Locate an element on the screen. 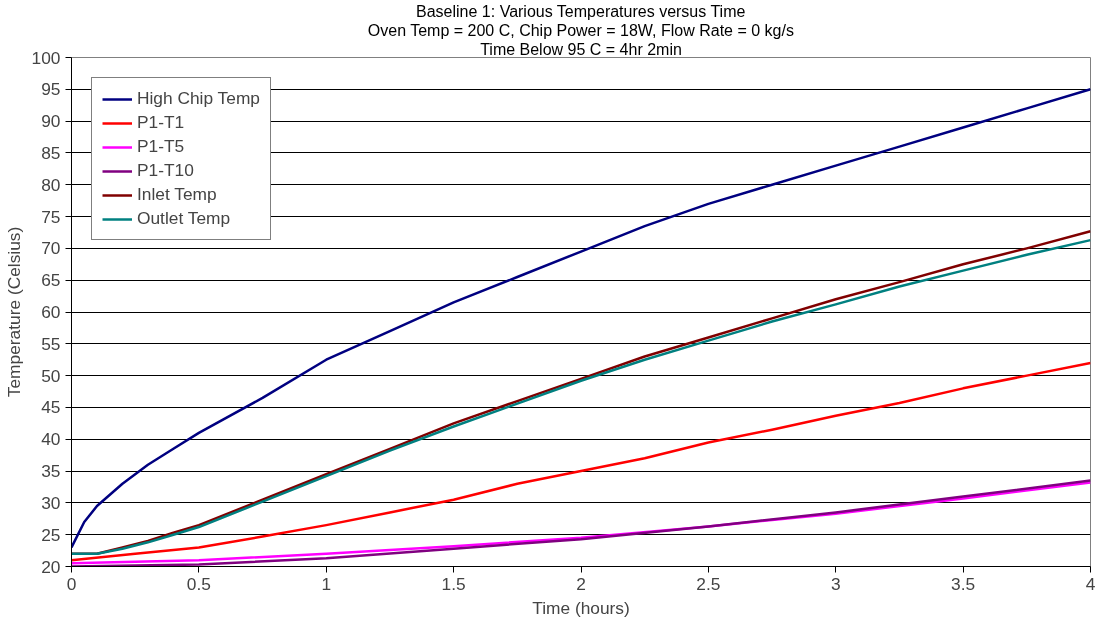 The height and width of the screenshot is (626, 1099). y-tick-label: 20 is located at coordinates (51, 566).